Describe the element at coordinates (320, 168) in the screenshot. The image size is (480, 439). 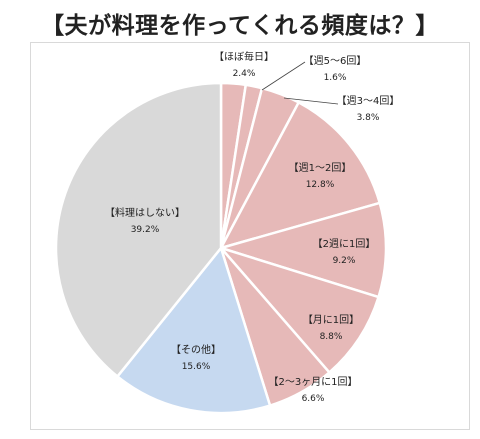
I see `slice-label: 【週1～2回】` at that location.